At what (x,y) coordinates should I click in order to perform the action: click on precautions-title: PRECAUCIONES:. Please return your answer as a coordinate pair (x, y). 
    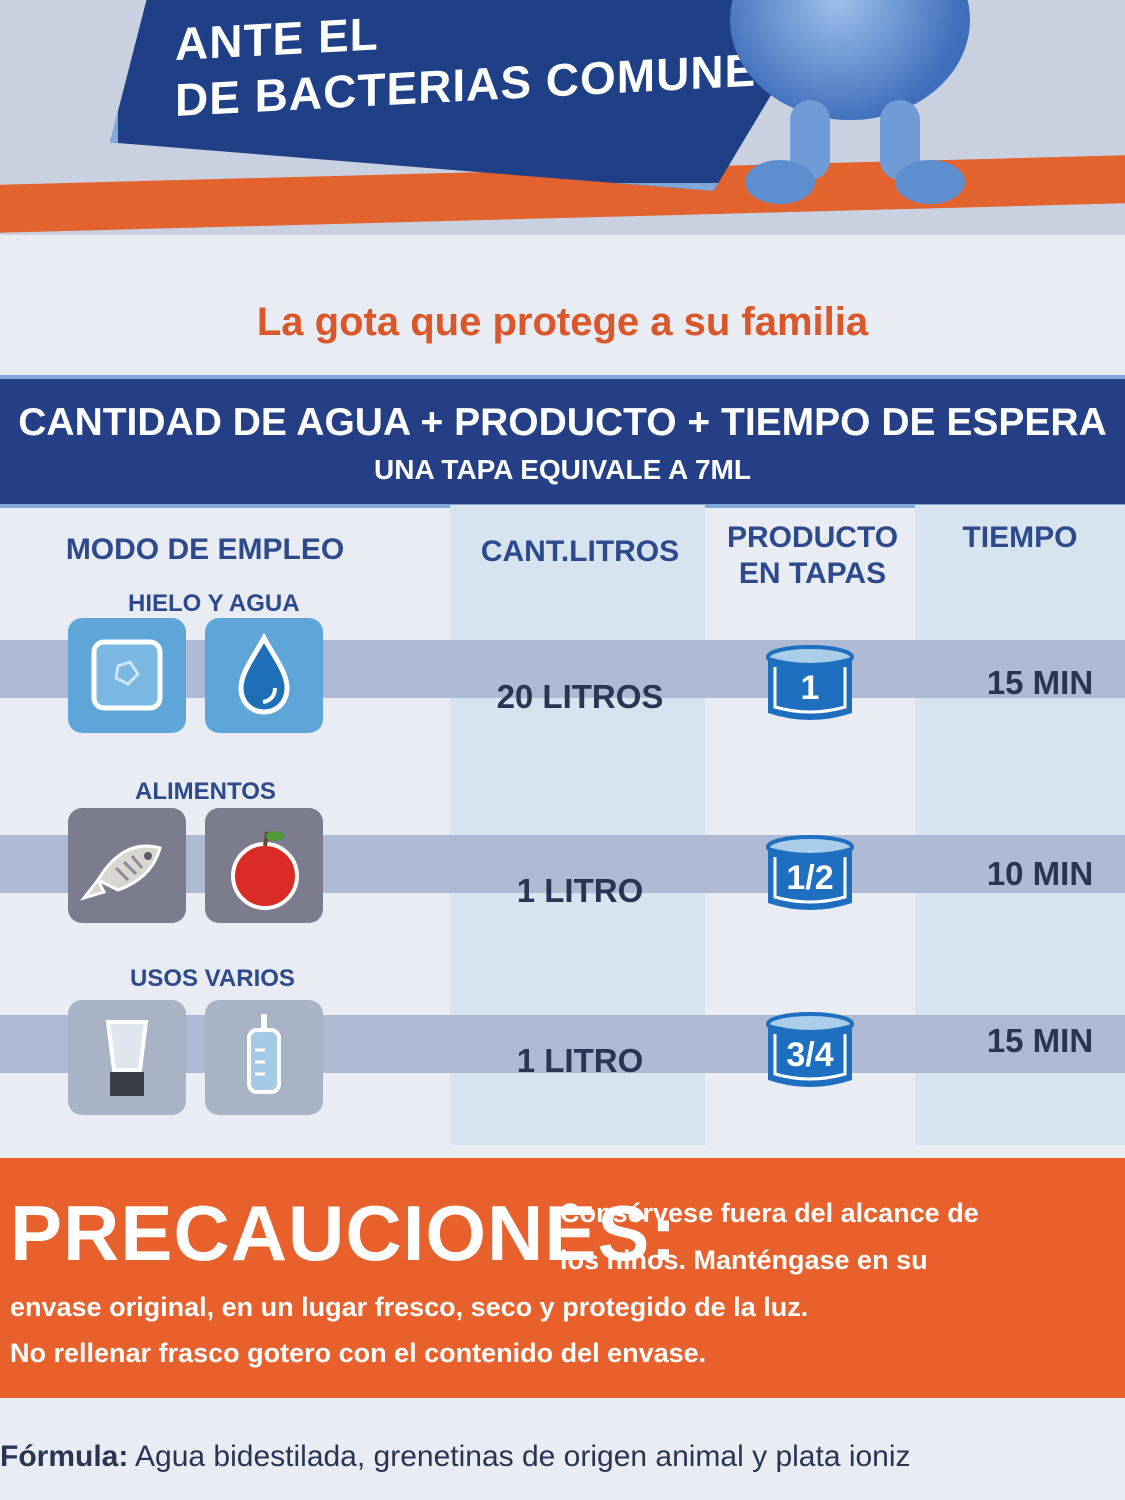
    Looking at the image, I should click on (344, 1233).